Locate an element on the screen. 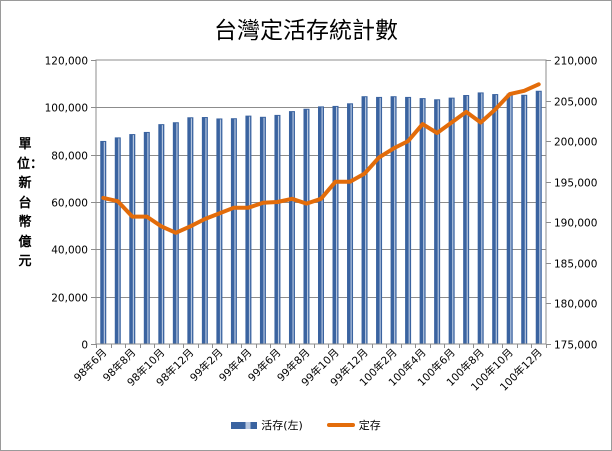  legend: 活存(左) 定存 is located at coordinates (306, 425).